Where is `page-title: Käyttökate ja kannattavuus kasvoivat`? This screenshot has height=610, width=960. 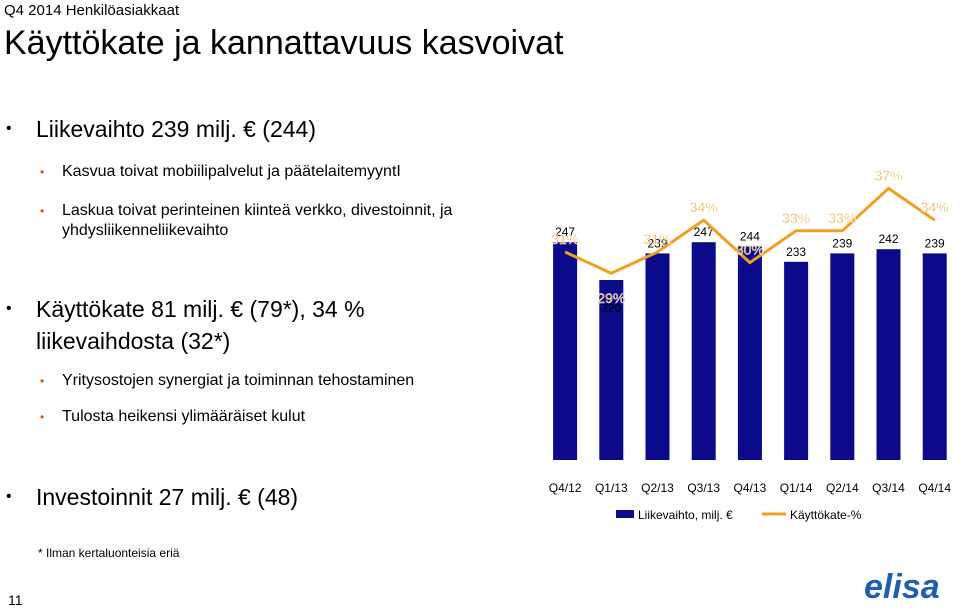
page-title: Käyttökate ja kannattavuus kasvoivat is located at coordinates (284, 43).